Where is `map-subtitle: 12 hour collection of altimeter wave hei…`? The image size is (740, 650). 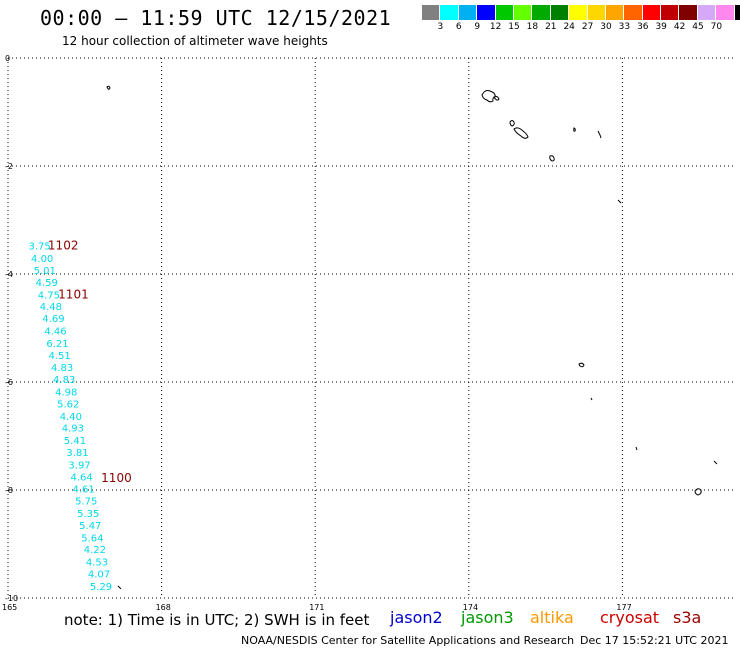
map-subtitle: 12 hour collection of altimeter wave hei… is located at coordinates (195, 41).